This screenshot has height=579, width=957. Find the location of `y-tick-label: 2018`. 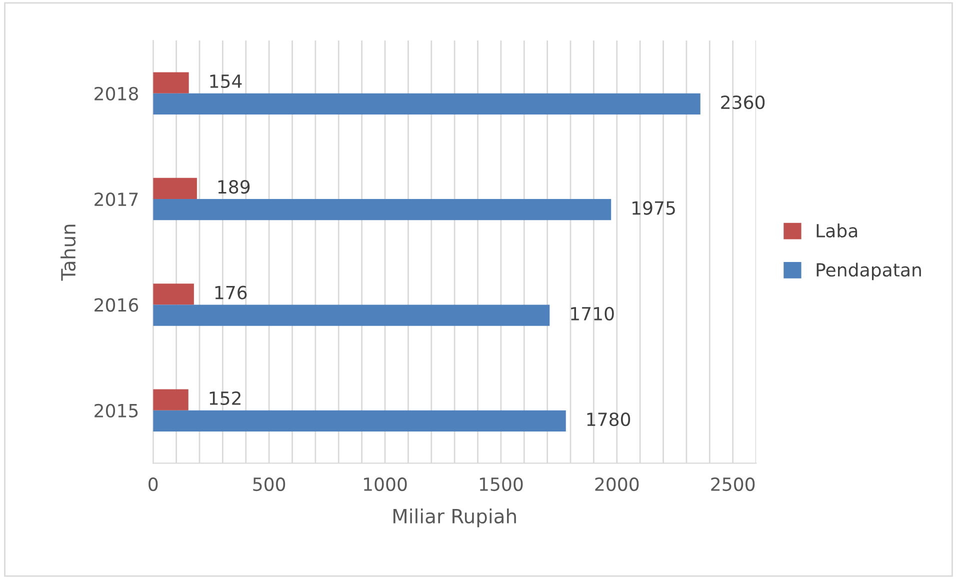

y-tick-label: 2018 is located at coordinates (116, 93).